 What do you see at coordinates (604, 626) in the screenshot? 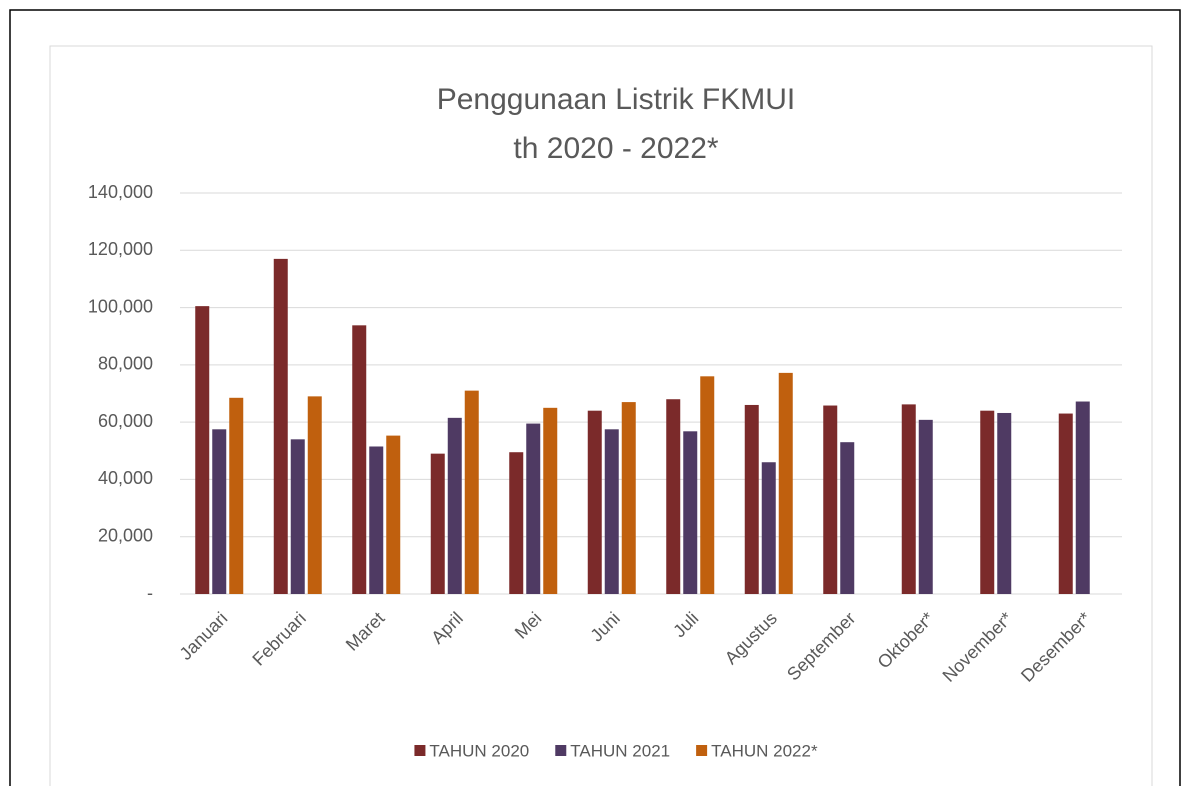
I see `x-tick-label: Juni` at bounding box center [604, 626].